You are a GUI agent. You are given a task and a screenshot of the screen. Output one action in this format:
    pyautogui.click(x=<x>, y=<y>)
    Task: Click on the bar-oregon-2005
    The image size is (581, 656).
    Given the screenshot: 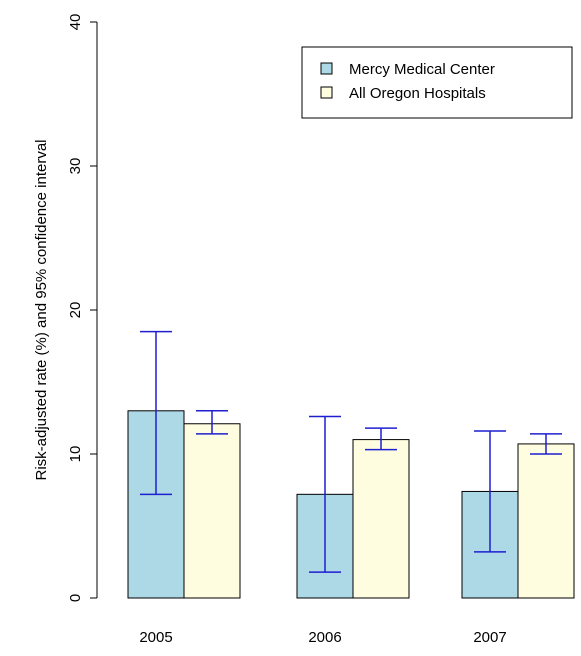 What is the action you would take?
    pyautogui.click(x=212, y=511)
    